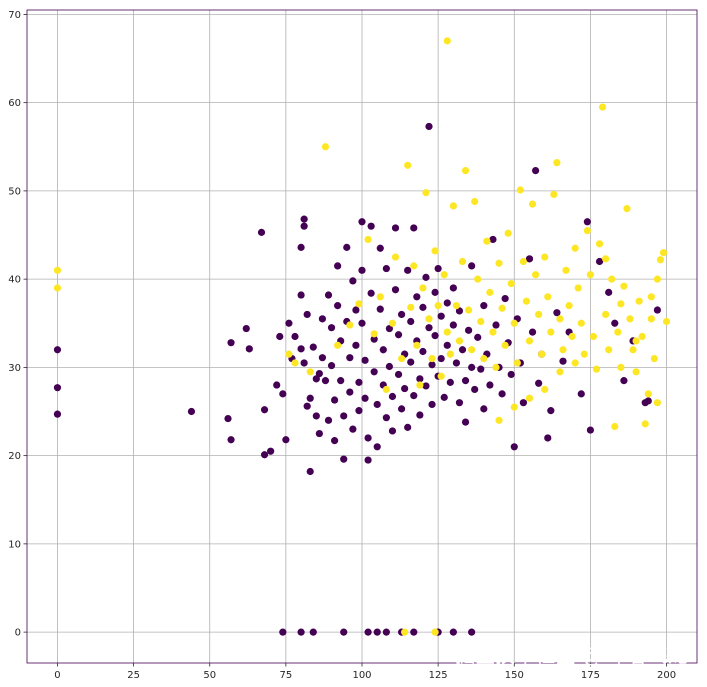  Describe the element at coordinates (18, 633) in the screenshot. I see `y-tick-label: 0` at that location.